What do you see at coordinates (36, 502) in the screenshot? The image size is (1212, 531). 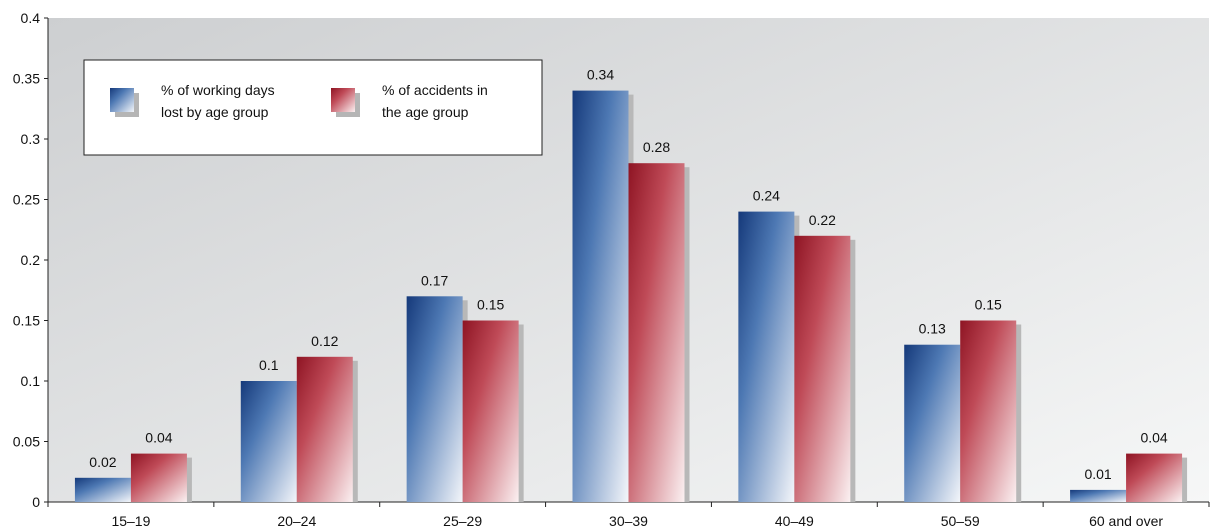 I see `y-tick-label: 0` at bounding box center [36, 502].